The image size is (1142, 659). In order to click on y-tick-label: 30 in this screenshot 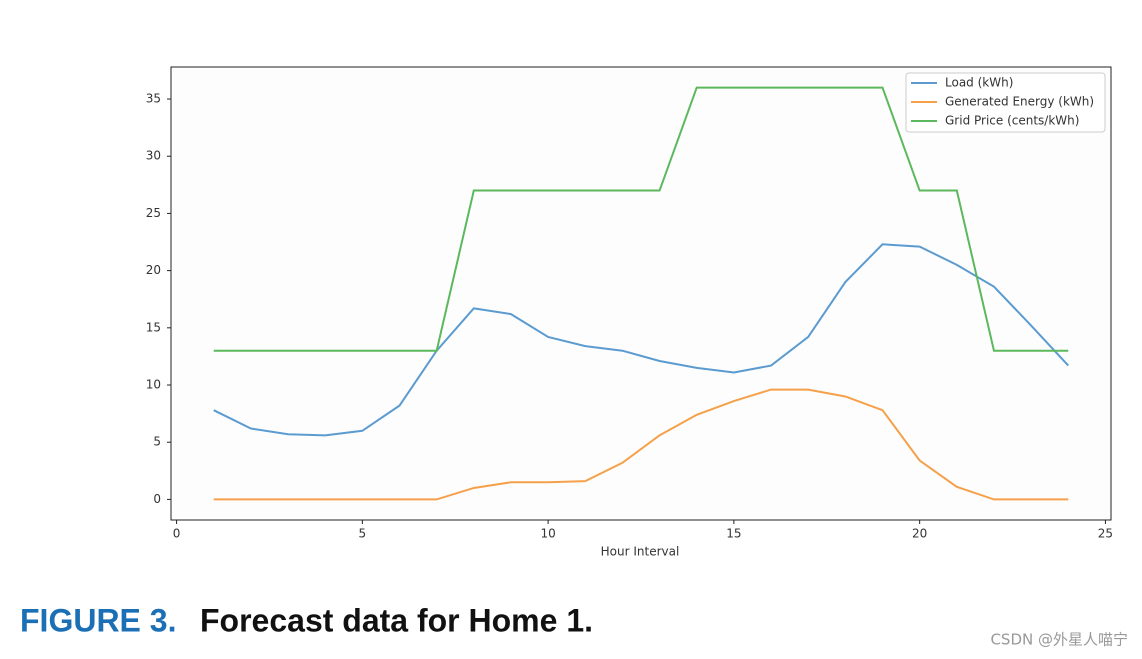, I will do `click(153, 156)`.